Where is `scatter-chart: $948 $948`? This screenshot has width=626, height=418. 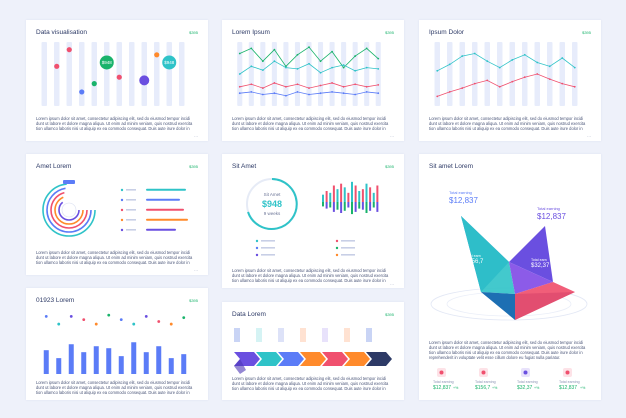 scatter-chart: $948 $948 is located at coordinates (113, 74).